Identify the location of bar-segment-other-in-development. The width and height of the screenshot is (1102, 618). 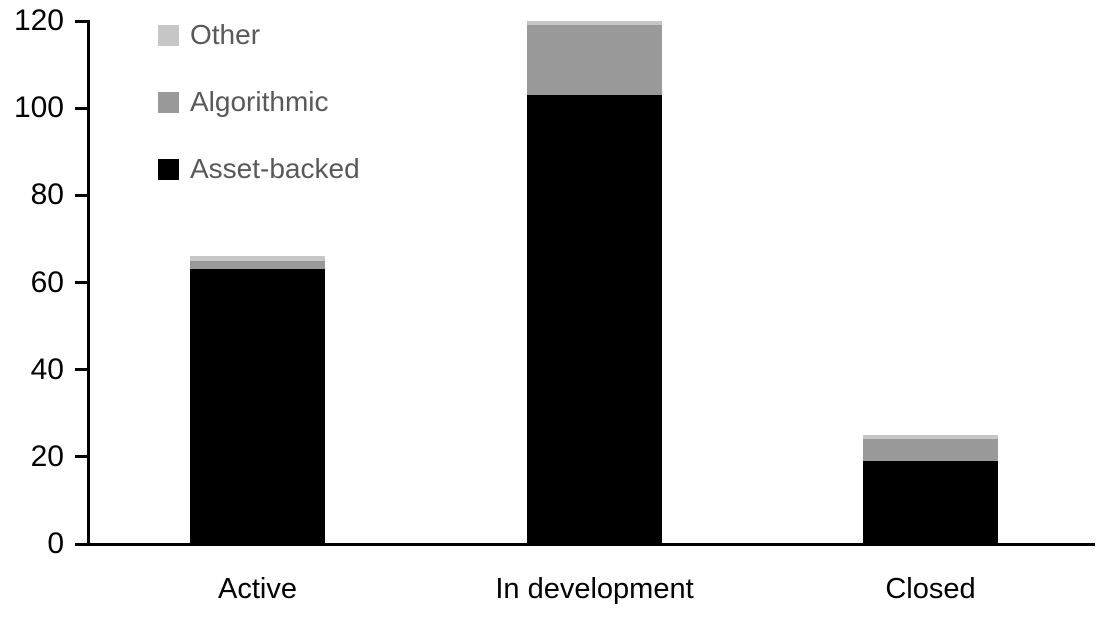
(594, 23).